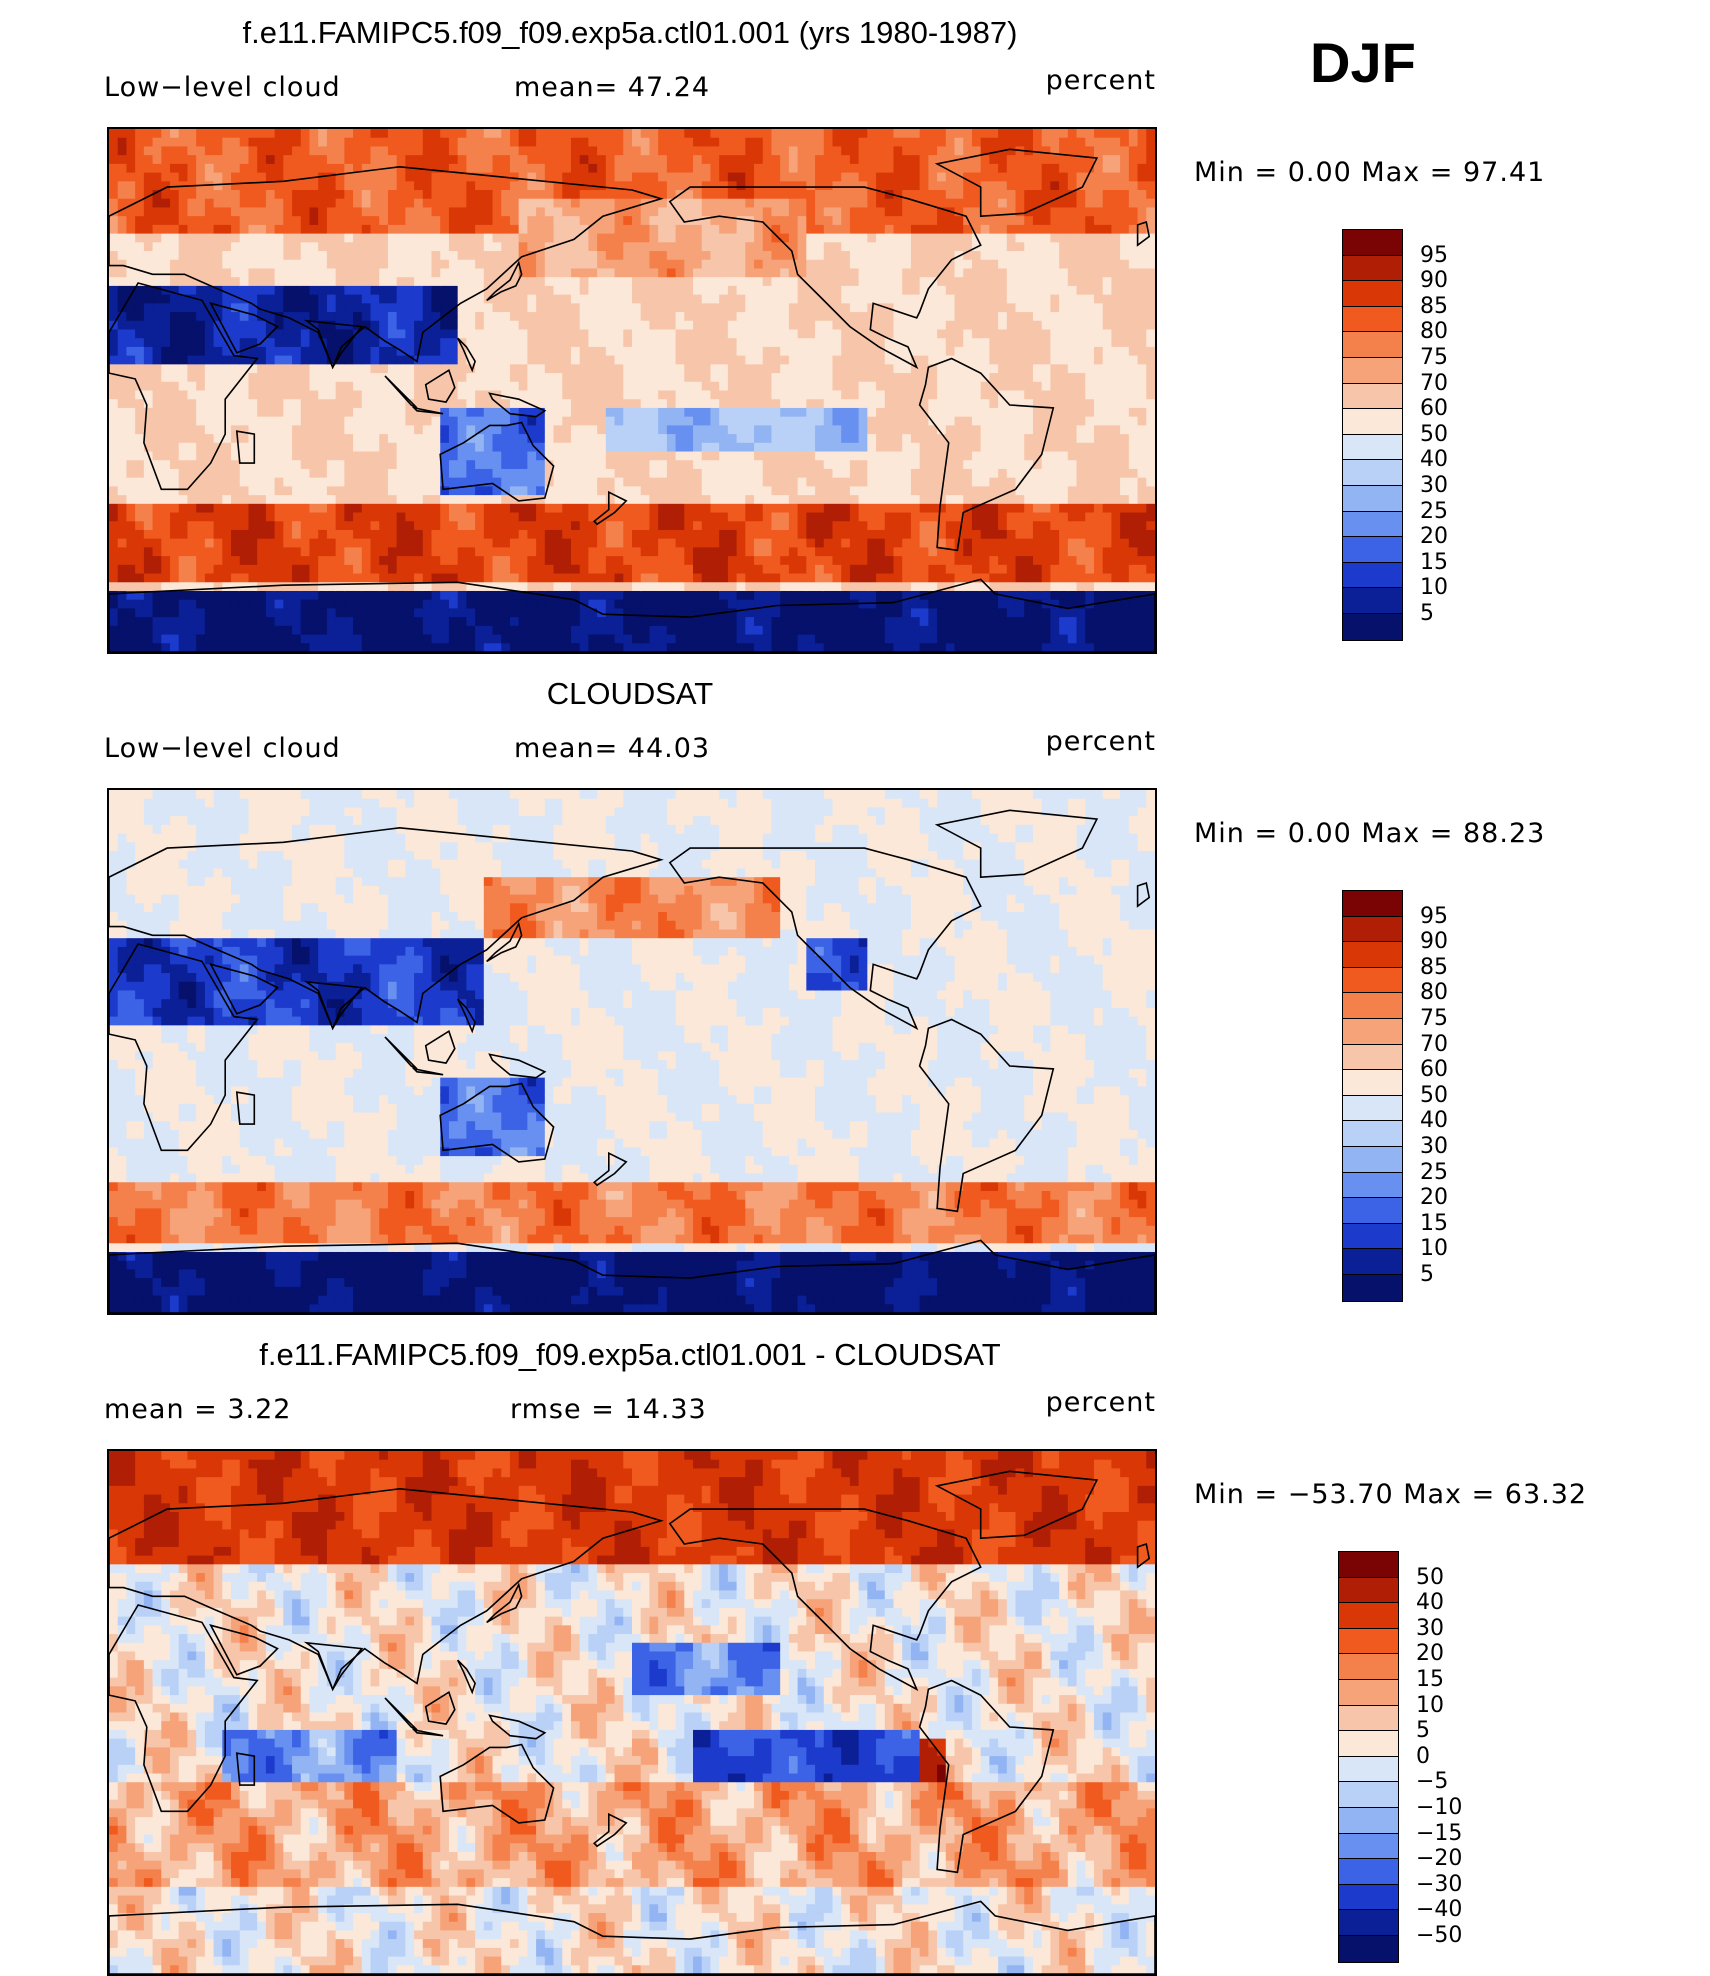  Describe the element at coordinates (1439, 1909) in the screenshot. I see `colorbar-tick-label: −40` at that location.